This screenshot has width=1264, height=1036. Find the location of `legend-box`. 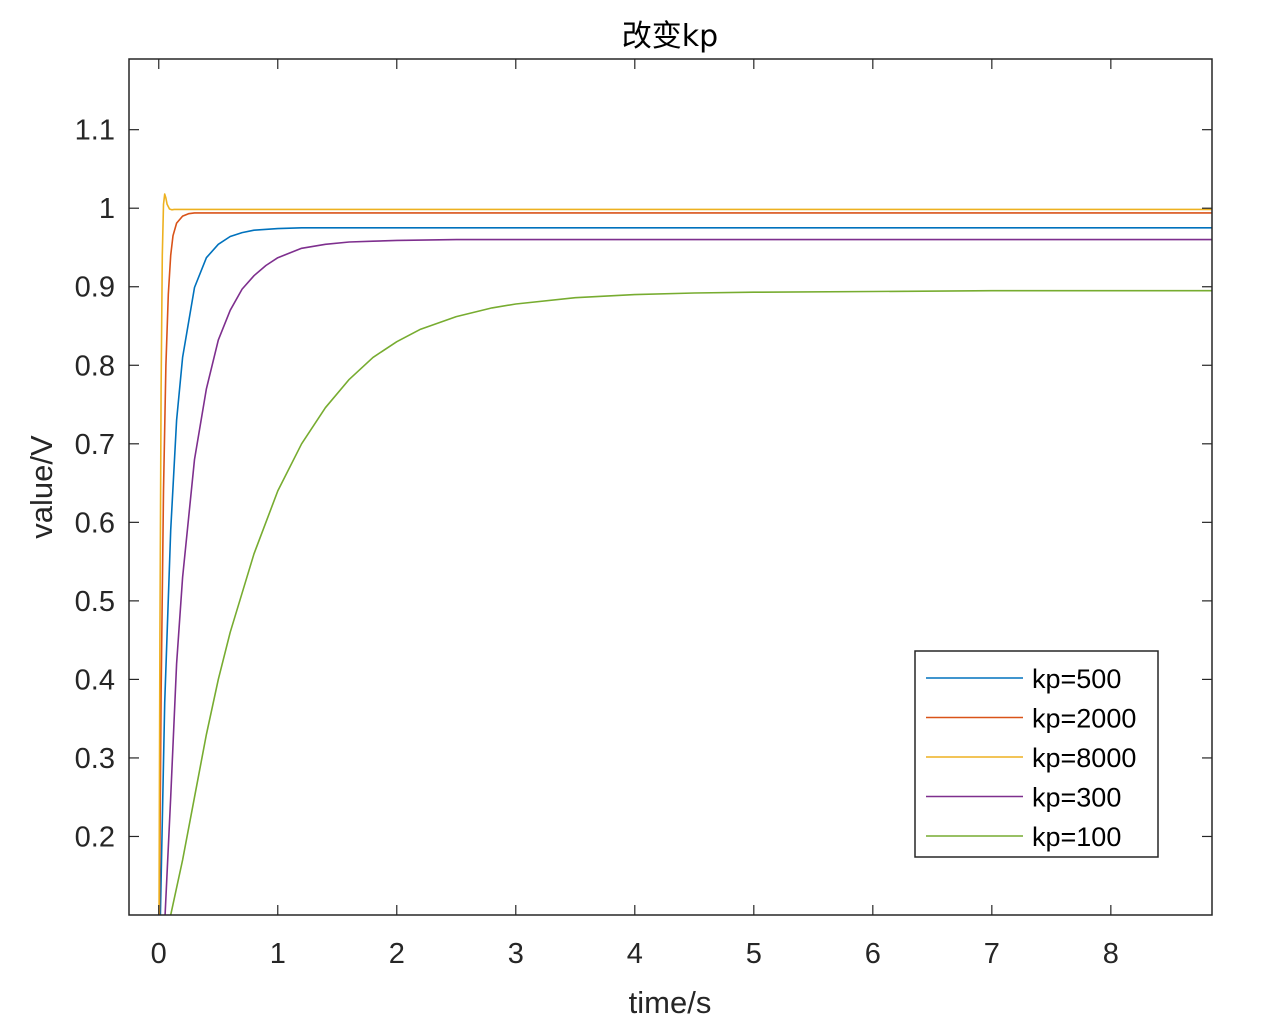

legend-box is located at coordinates (1036, 754).